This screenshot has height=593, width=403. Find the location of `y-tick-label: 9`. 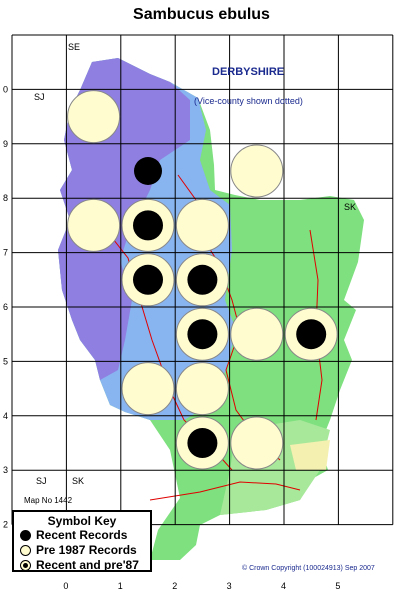

y-tick-label: 9 is located at coordinates (5, 144).